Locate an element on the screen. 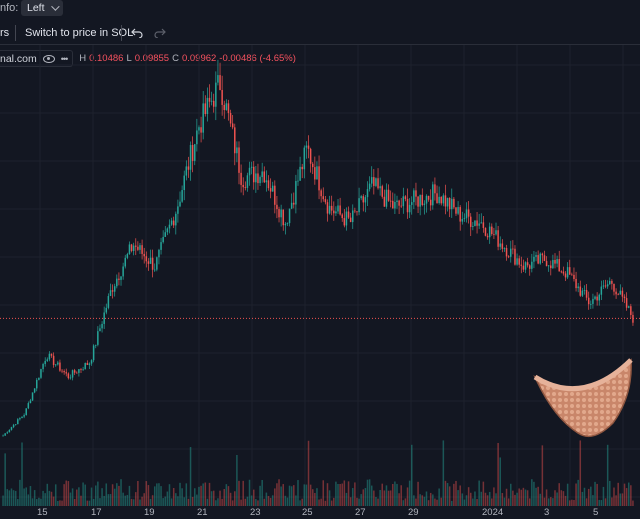 The width and height of the screenshot is (640, 519). x-tick: 27 is located at coordinates (360, 512).